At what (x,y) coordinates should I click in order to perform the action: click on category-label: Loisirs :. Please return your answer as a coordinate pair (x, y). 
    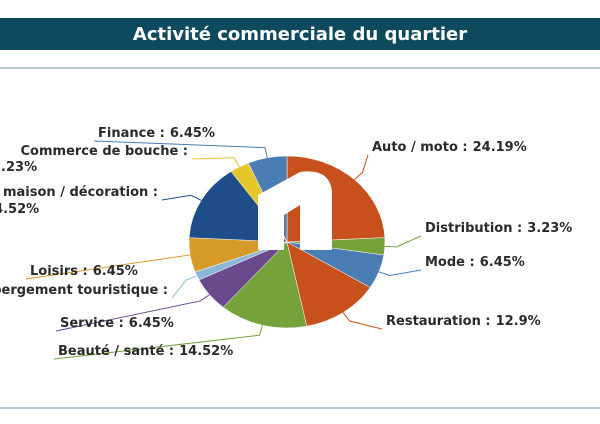
    Looking at the image, I should click on (59, 271).